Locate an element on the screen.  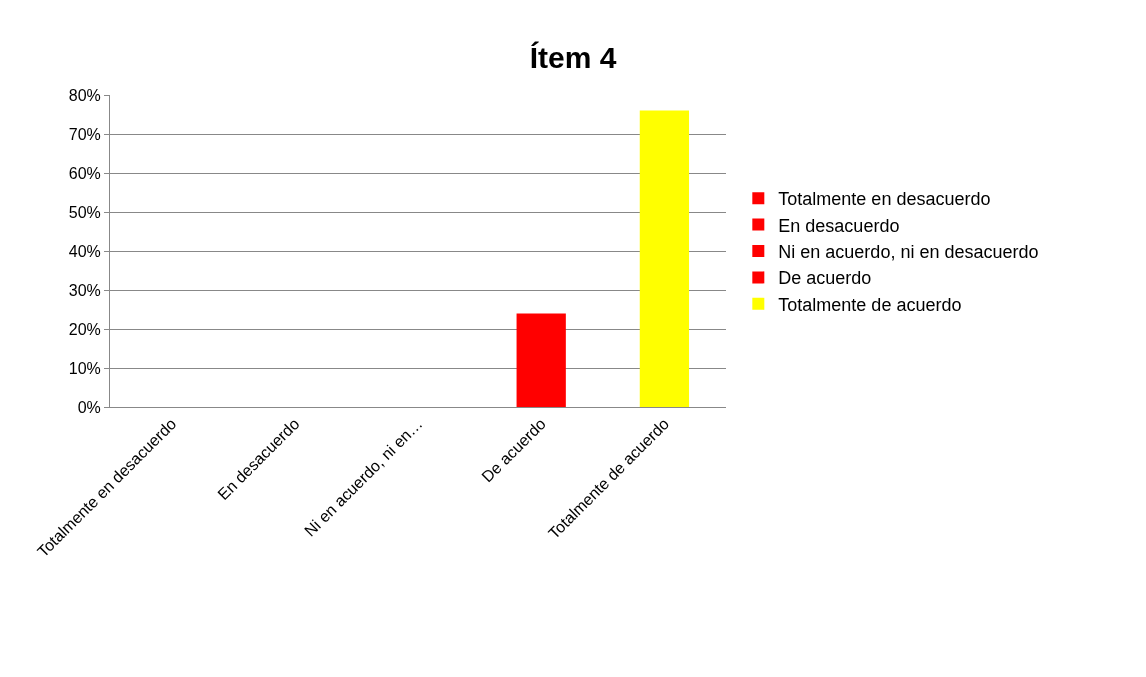
y-tick-label: 50% is located at coordinates (84, 212).